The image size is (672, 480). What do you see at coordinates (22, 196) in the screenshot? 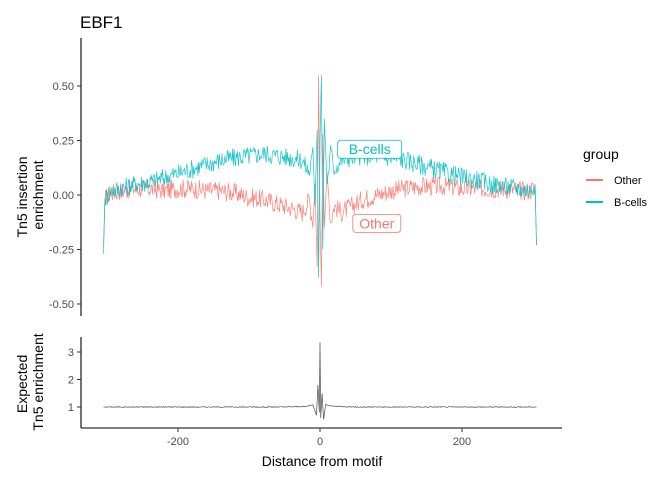
I see `top-y-axis-title-line-1: Tn5 insertion` at bounding box center [22, 196].